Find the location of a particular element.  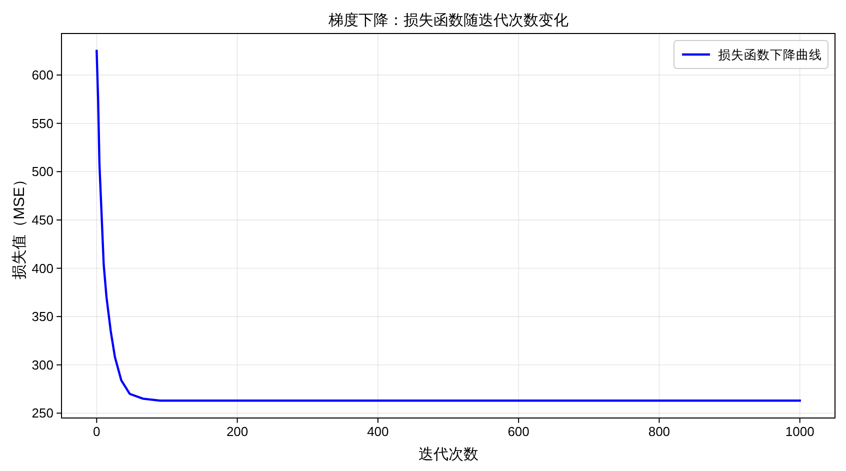

y-tick-label: 600 is located at coordinates (43, 75).